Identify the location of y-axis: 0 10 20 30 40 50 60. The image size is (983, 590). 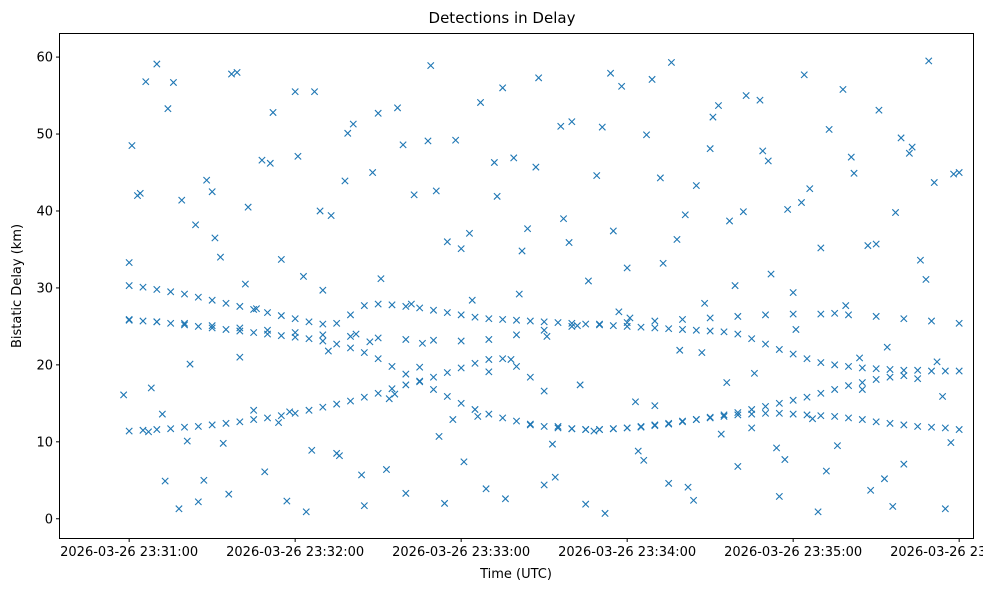
(48, 289).